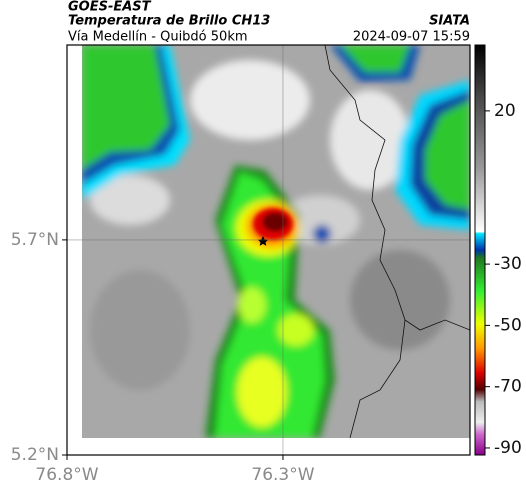 Image resolution: width=526 pixels, height=491 pixels. Describe the element at coordinates (505, 111) in the screenshot. I see `colorbar-tick-label: 20` at that location.